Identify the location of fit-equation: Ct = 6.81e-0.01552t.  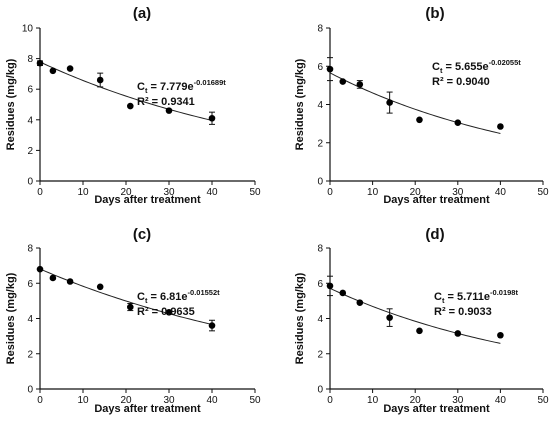
(178, 296).